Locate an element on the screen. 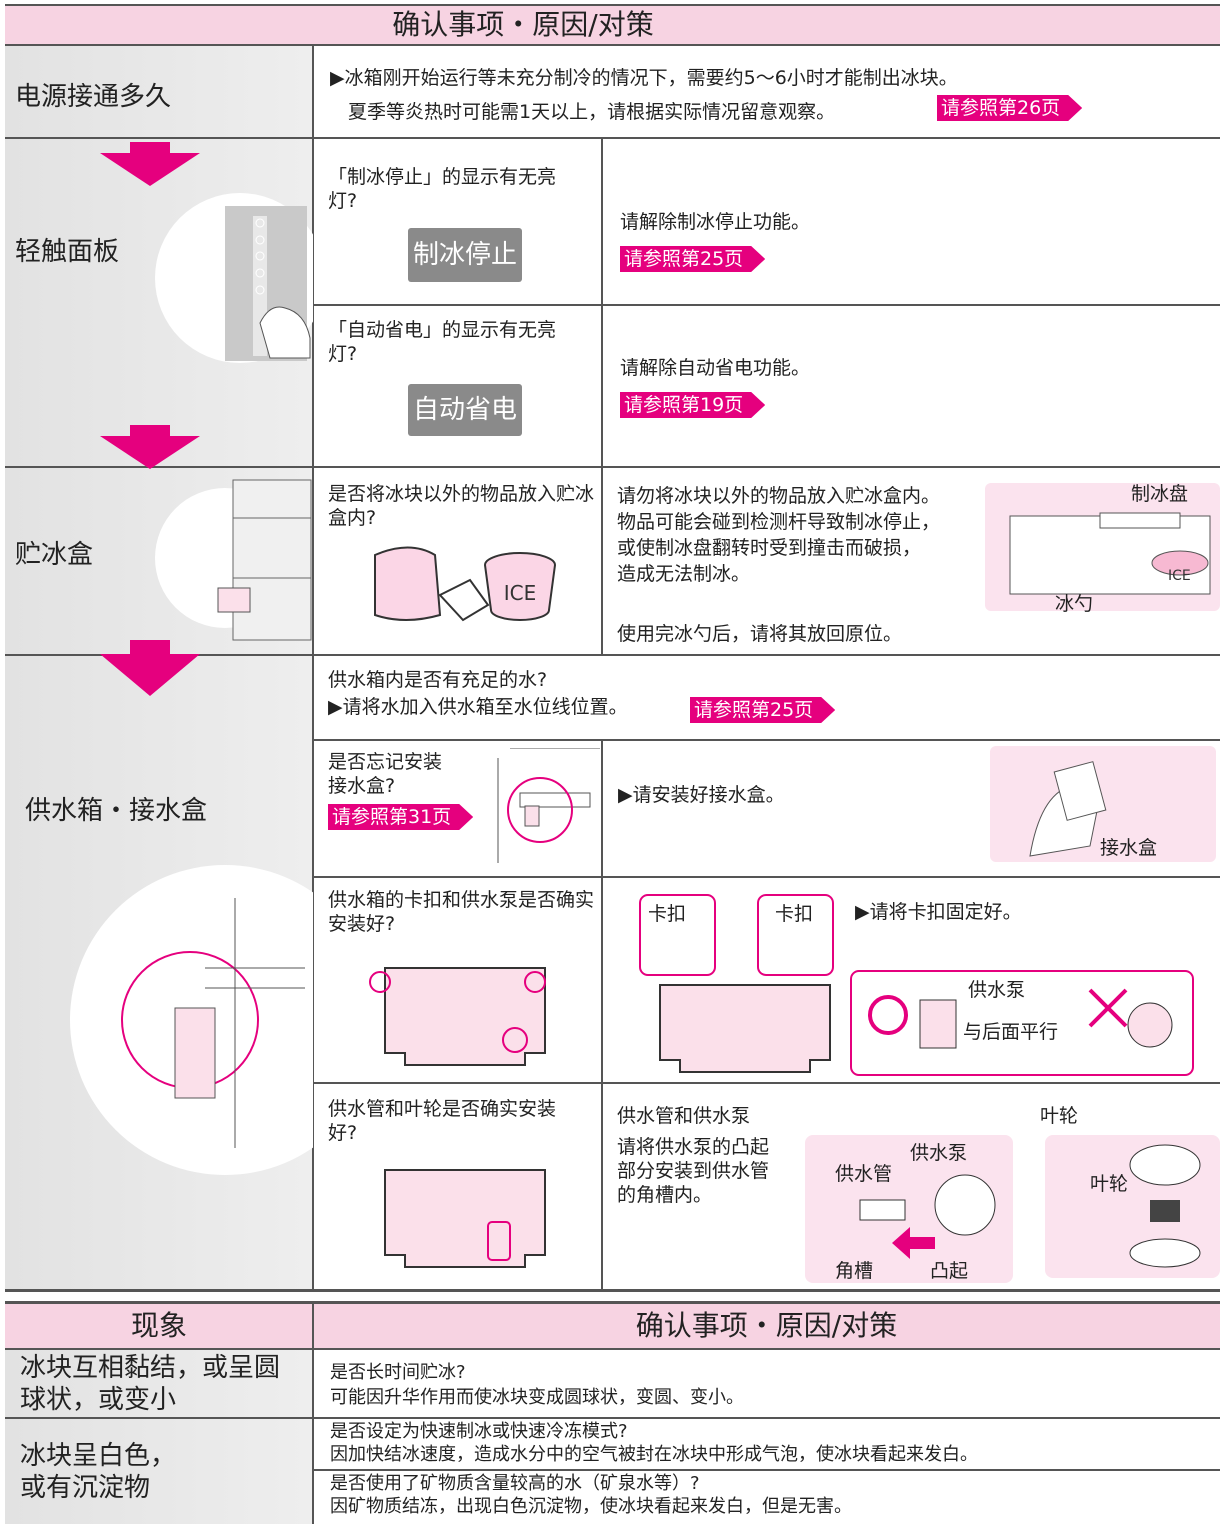 This screenshot has height=1524, width=1222. check-action: ▶请将卡扣固定好。 is located at coordinates (938, 912).